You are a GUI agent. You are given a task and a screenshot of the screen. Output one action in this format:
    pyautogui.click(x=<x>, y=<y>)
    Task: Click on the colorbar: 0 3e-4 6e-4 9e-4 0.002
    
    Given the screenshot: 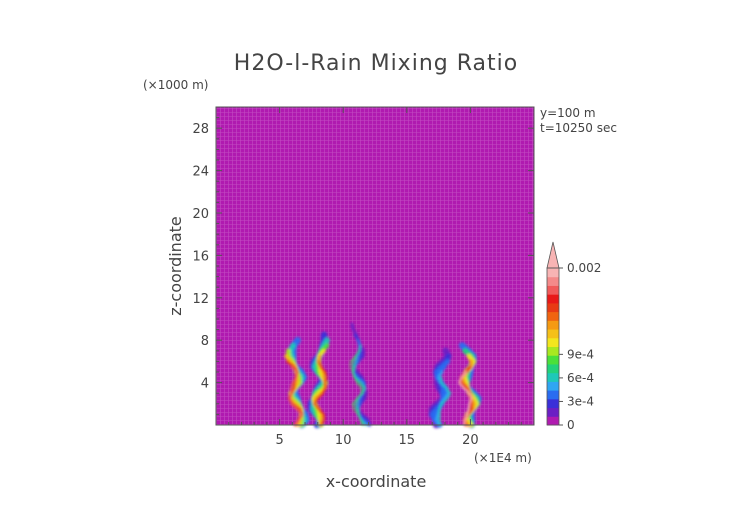 What is the action you would take?
    pyautogui.click(x=573, y=336)
    